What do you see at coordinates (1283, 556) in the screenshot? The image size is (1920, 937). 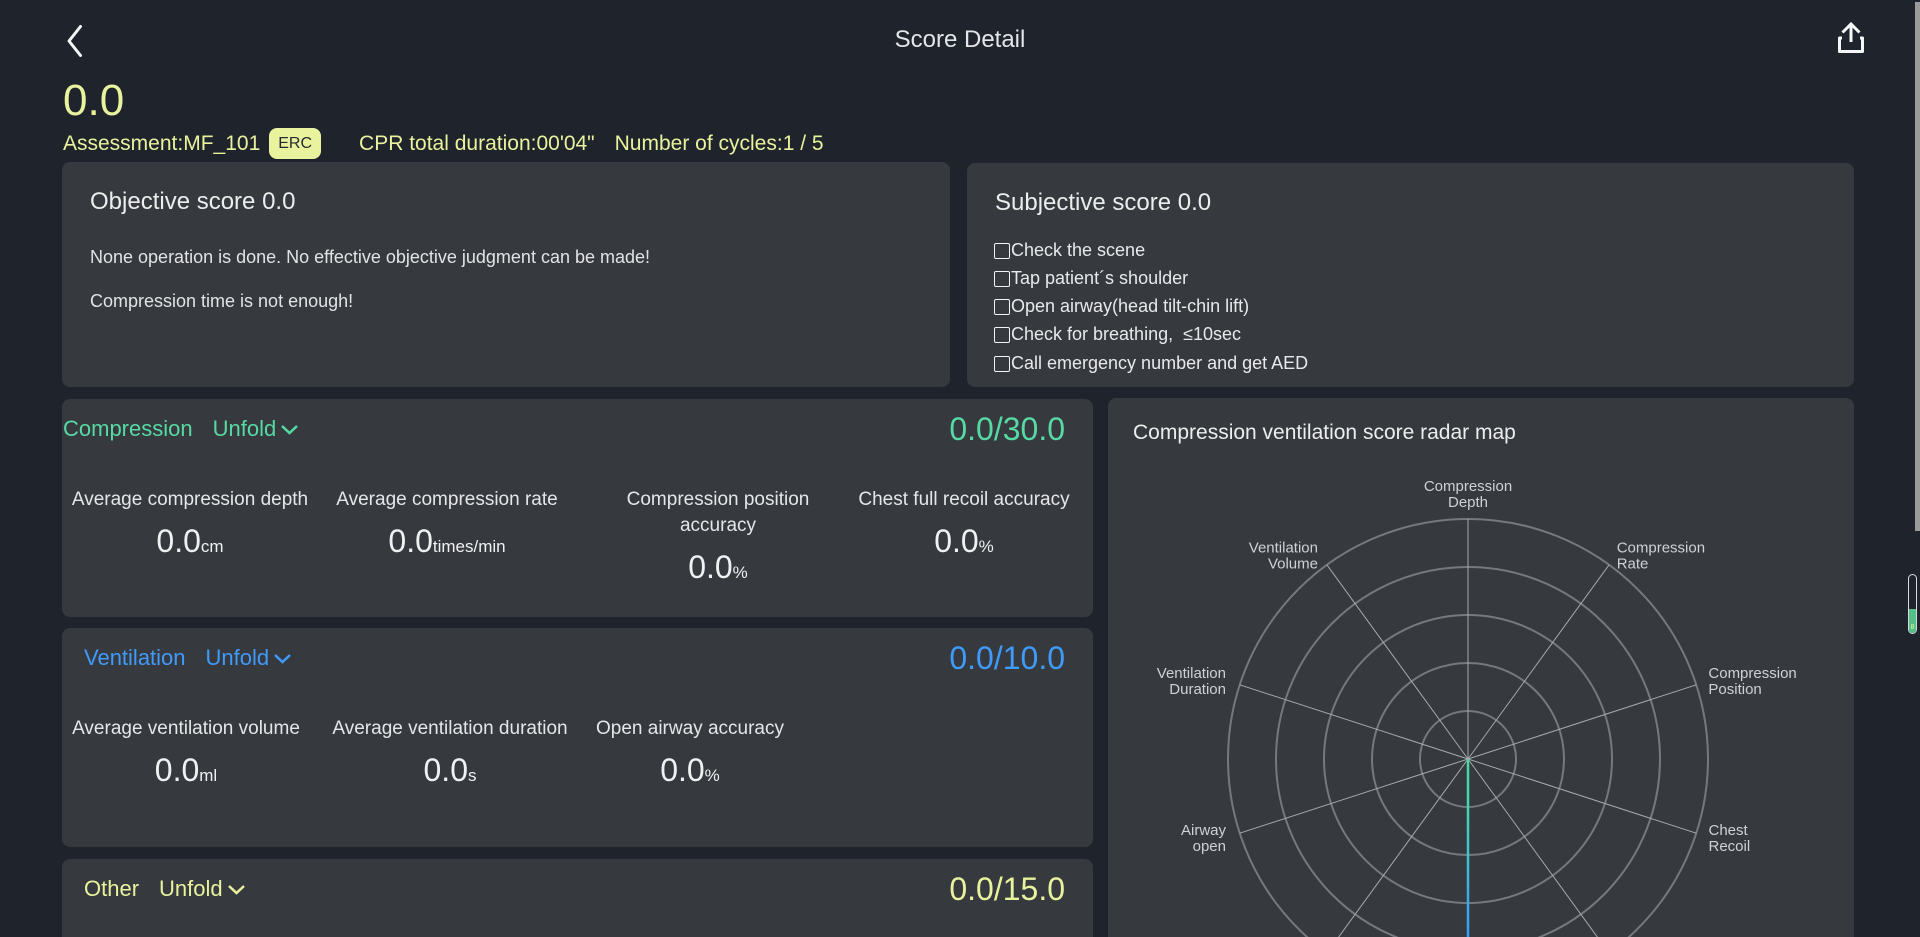 I see `svg-text:VentilationVolume: Ventilation Volume` at bounding box center [1283, 556].